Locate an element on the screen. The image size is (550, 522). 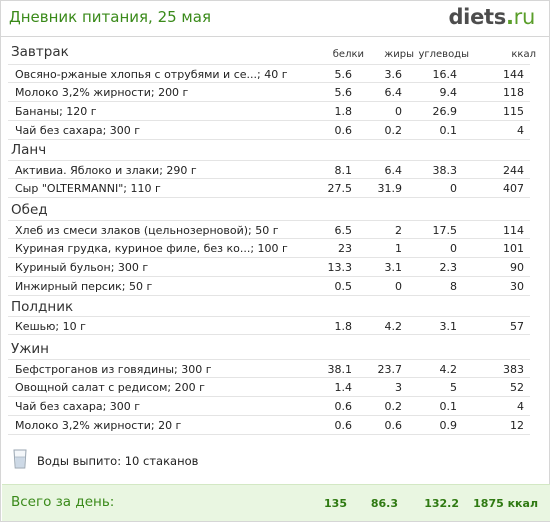
total-kcal: 1875 ккал is located at coordinates (505, 503).